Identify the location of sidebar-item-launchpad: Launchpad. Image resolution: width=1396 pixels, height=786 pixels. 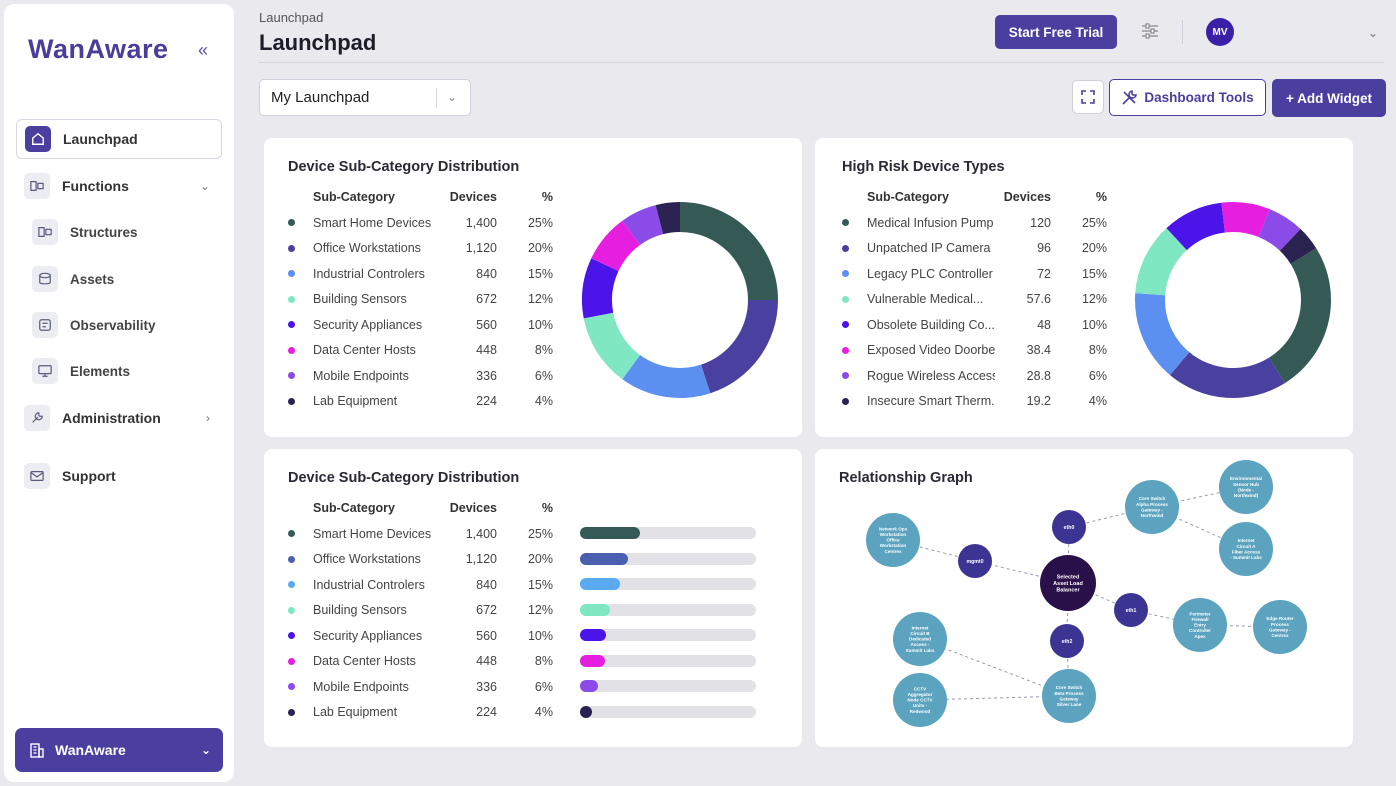
(119, 139).